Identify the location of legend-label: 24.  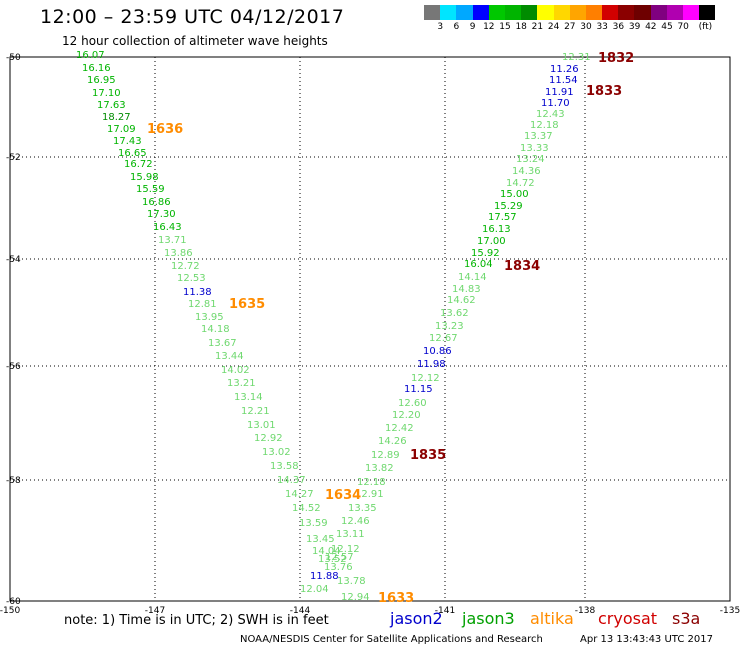
(553, 27).